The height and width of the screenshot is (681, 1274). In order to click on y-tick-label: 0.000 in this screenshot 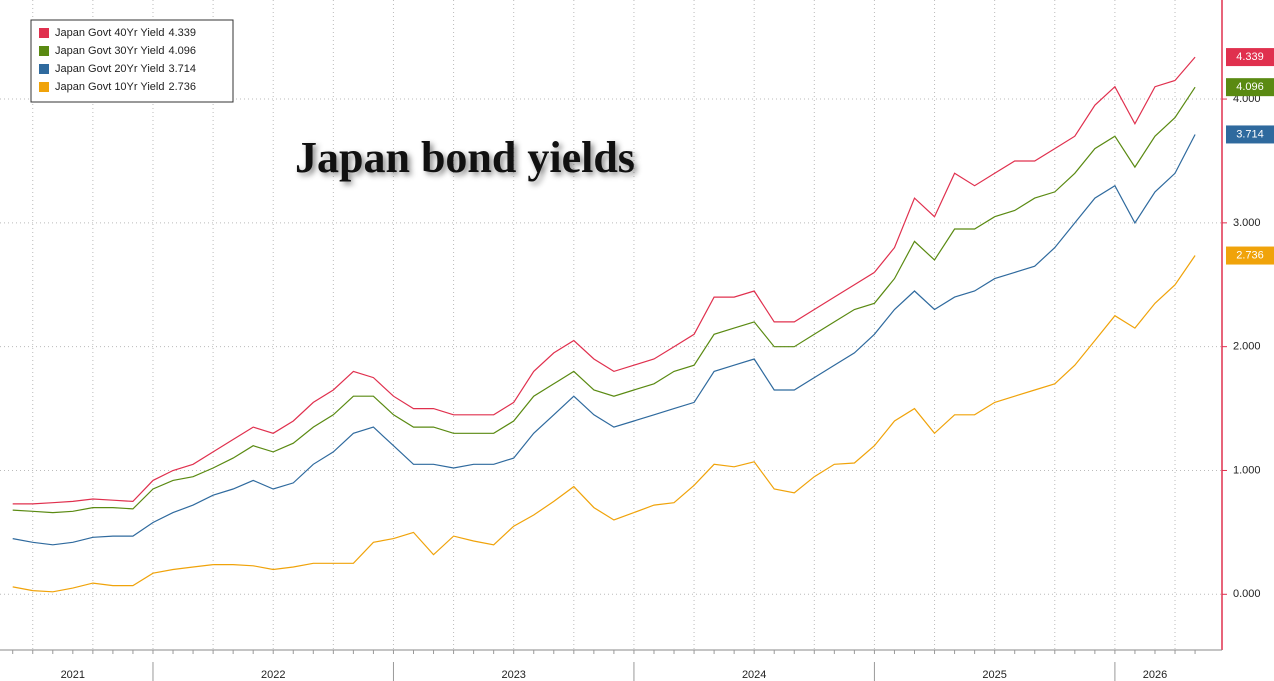, I will do `click(1247, 594)`.